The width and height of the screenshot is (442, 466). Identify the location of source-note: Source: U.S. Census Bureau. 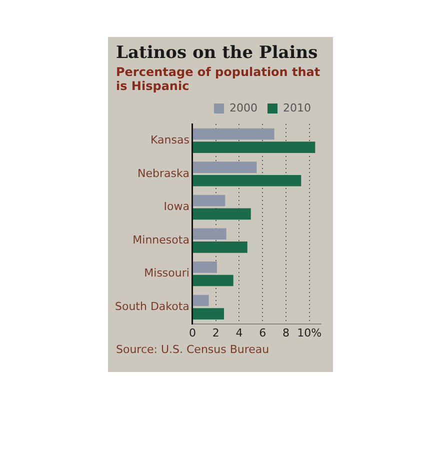
(192, 349).